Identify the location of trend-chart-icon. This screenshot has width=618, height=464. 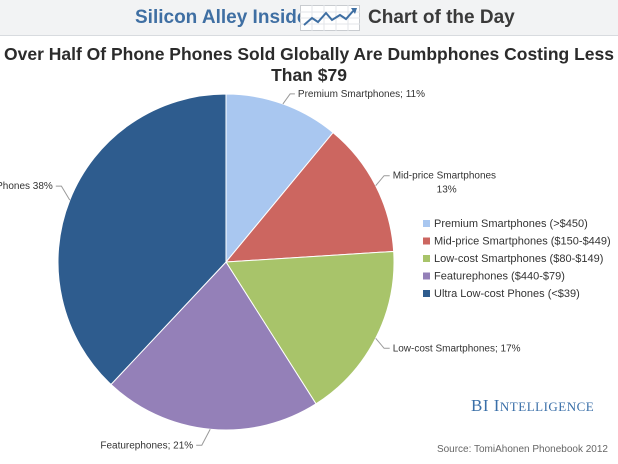
(330, 18).